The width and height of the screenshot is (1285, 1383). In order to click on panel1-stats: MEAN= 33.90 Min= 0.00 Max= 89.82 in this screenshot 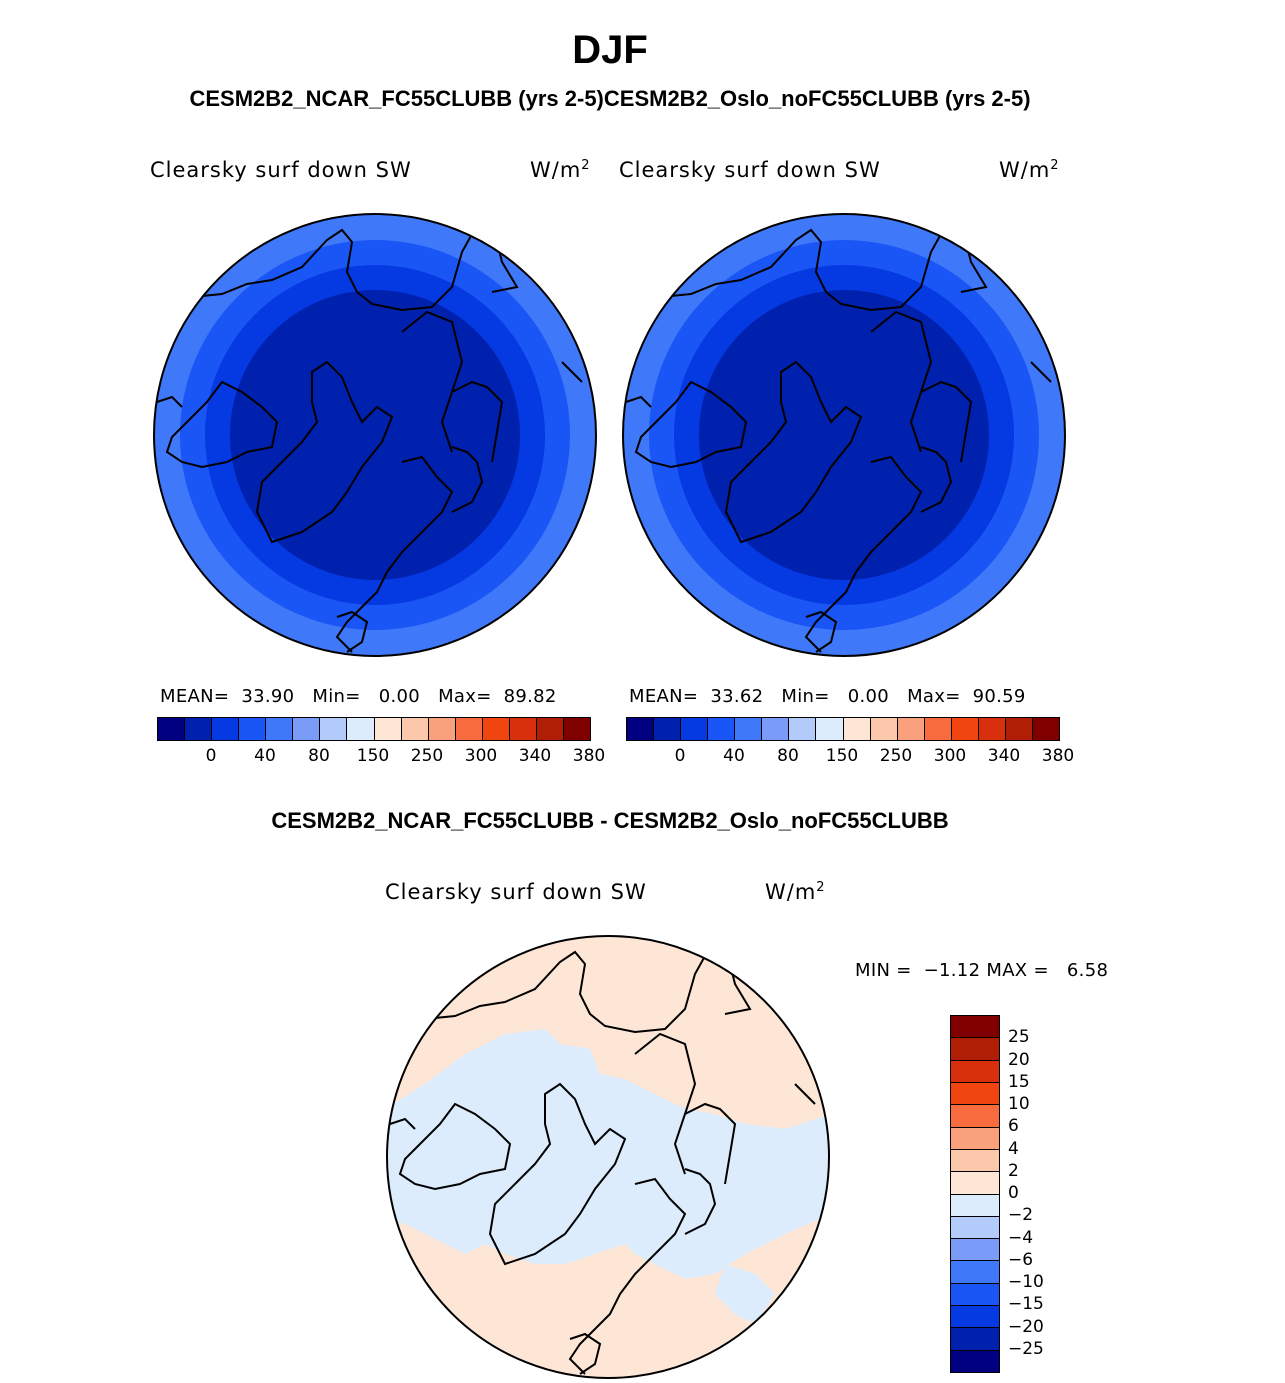, I will do `click(358, 696)`.